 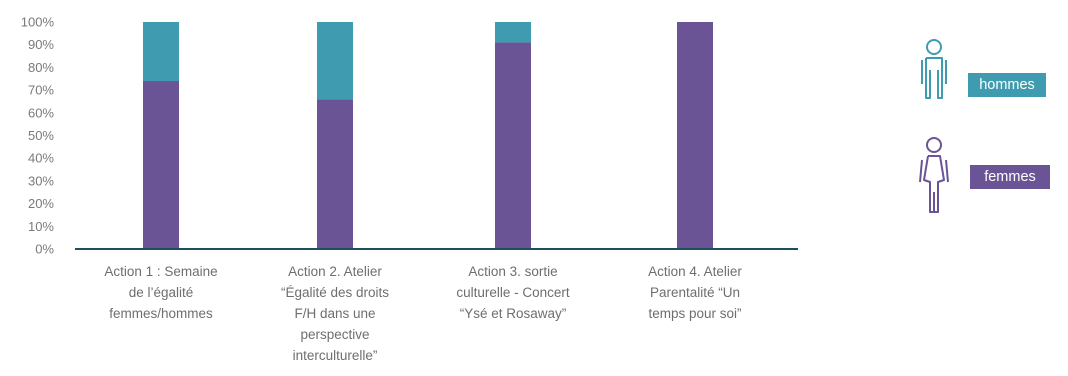 What do you see at coordinates (161, 313) in the screenshot?
I see `category-label-line: femmes/hommes` at bounding box center [161, 313].